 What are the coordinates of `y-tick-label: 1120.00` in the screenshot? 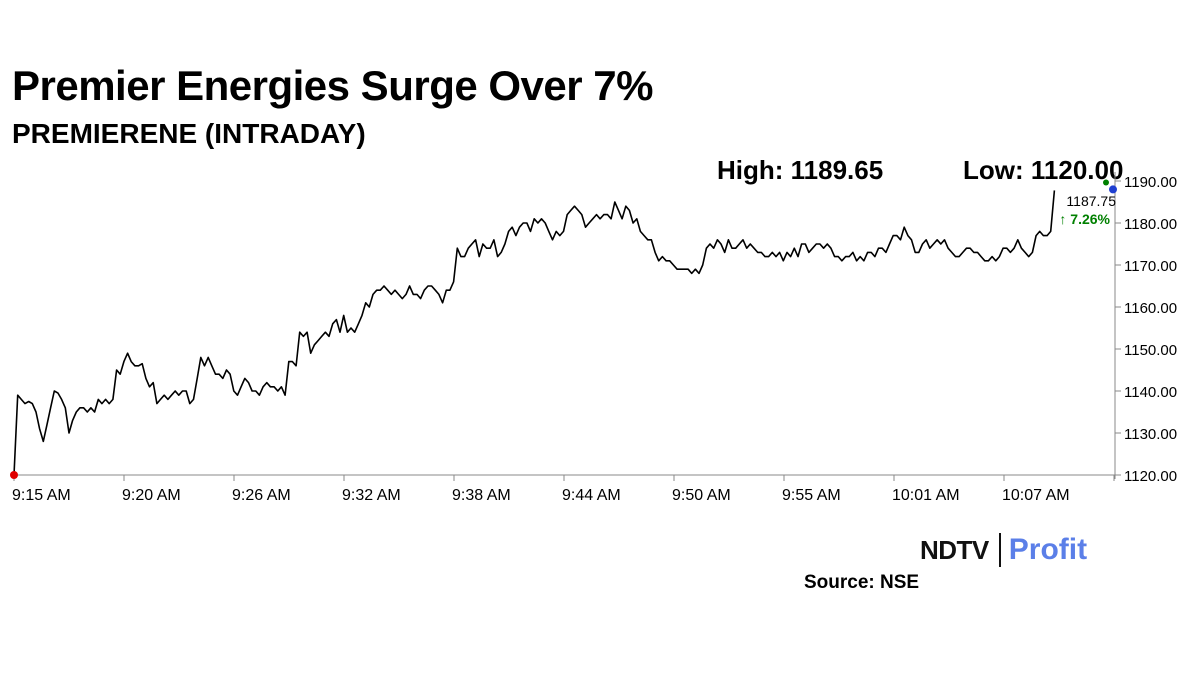 It's located at (1150, 476).